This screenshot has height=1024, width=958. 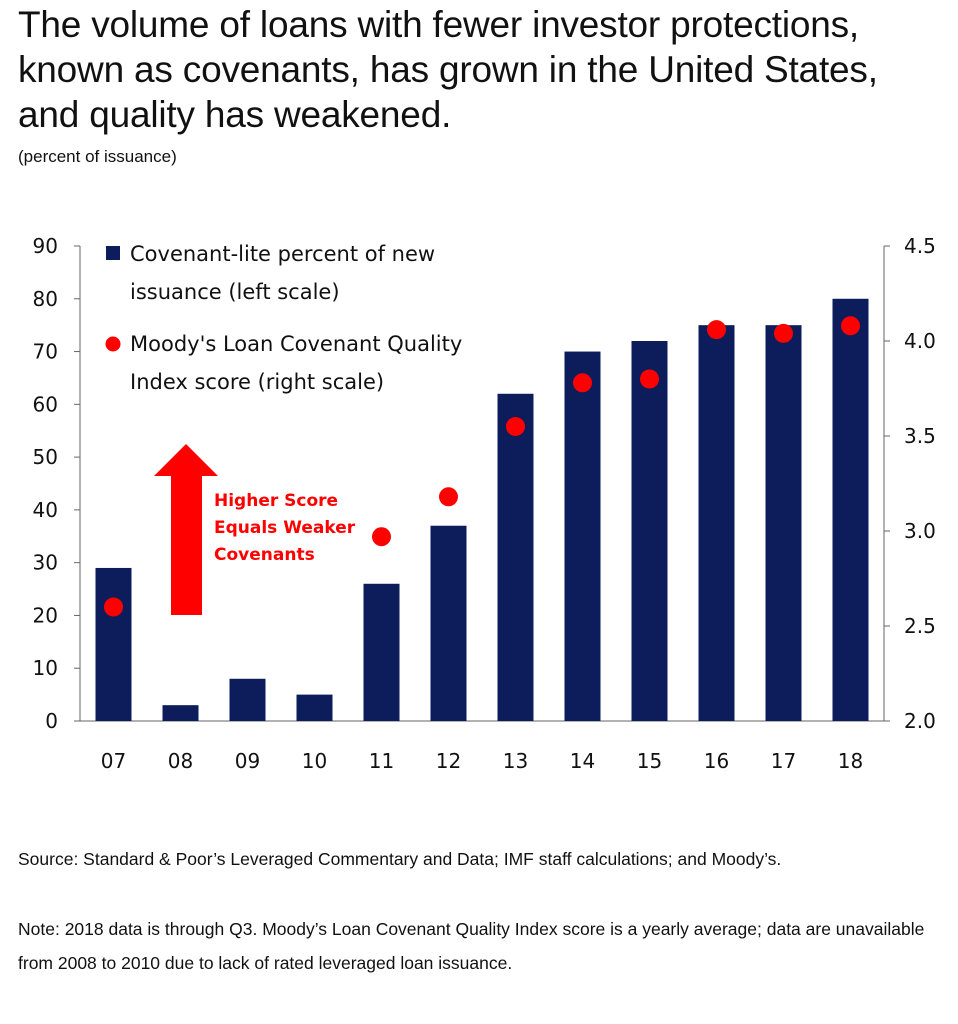 What do you see at coordinates (51, 721) in the screenshot?
I see `left-tick-label: 0` at bounding box center [51, 721].